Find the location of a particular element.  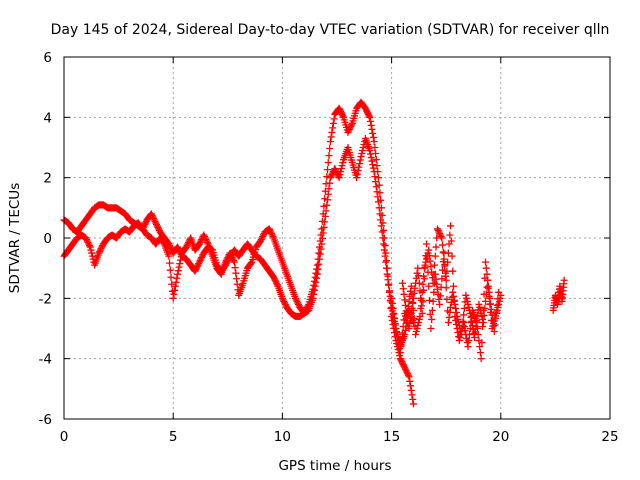

series-track-e is located at coordinates (558, 295).